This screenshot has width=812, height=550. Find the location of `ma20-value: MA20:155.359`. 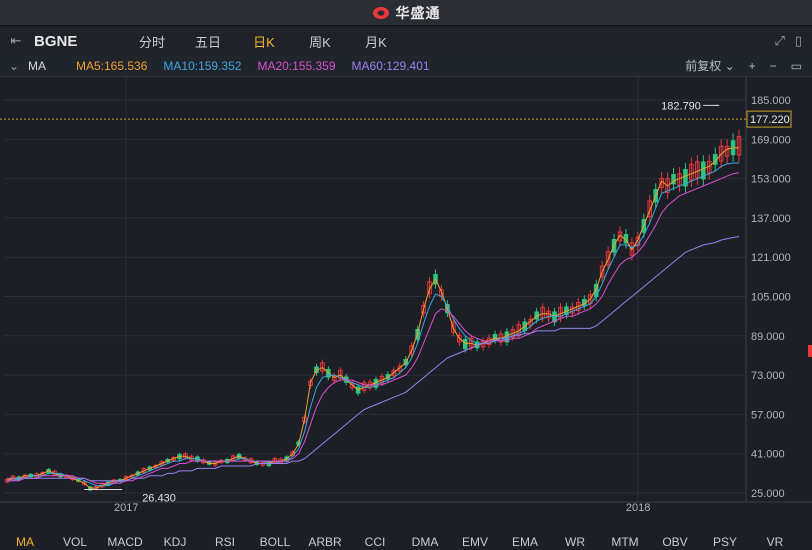

ma20-value: MA20:155.359 is located at coordinates (296, 65).